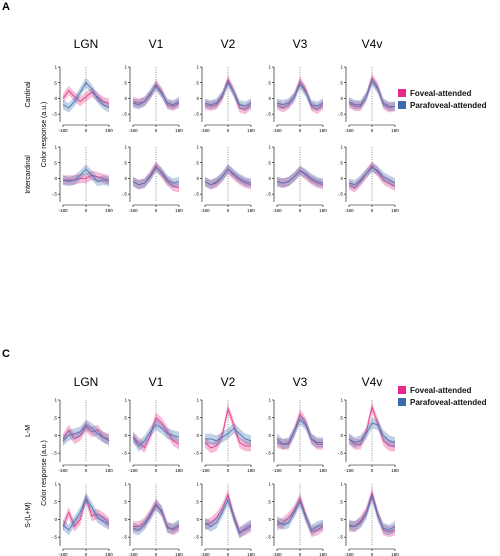 This screenshot has height=556, width=500. What do you see at coordinates (44, 135) in the screenshot?
I see `y-axis-label: Color response (a.u.)` at bounding box center [44, 135].